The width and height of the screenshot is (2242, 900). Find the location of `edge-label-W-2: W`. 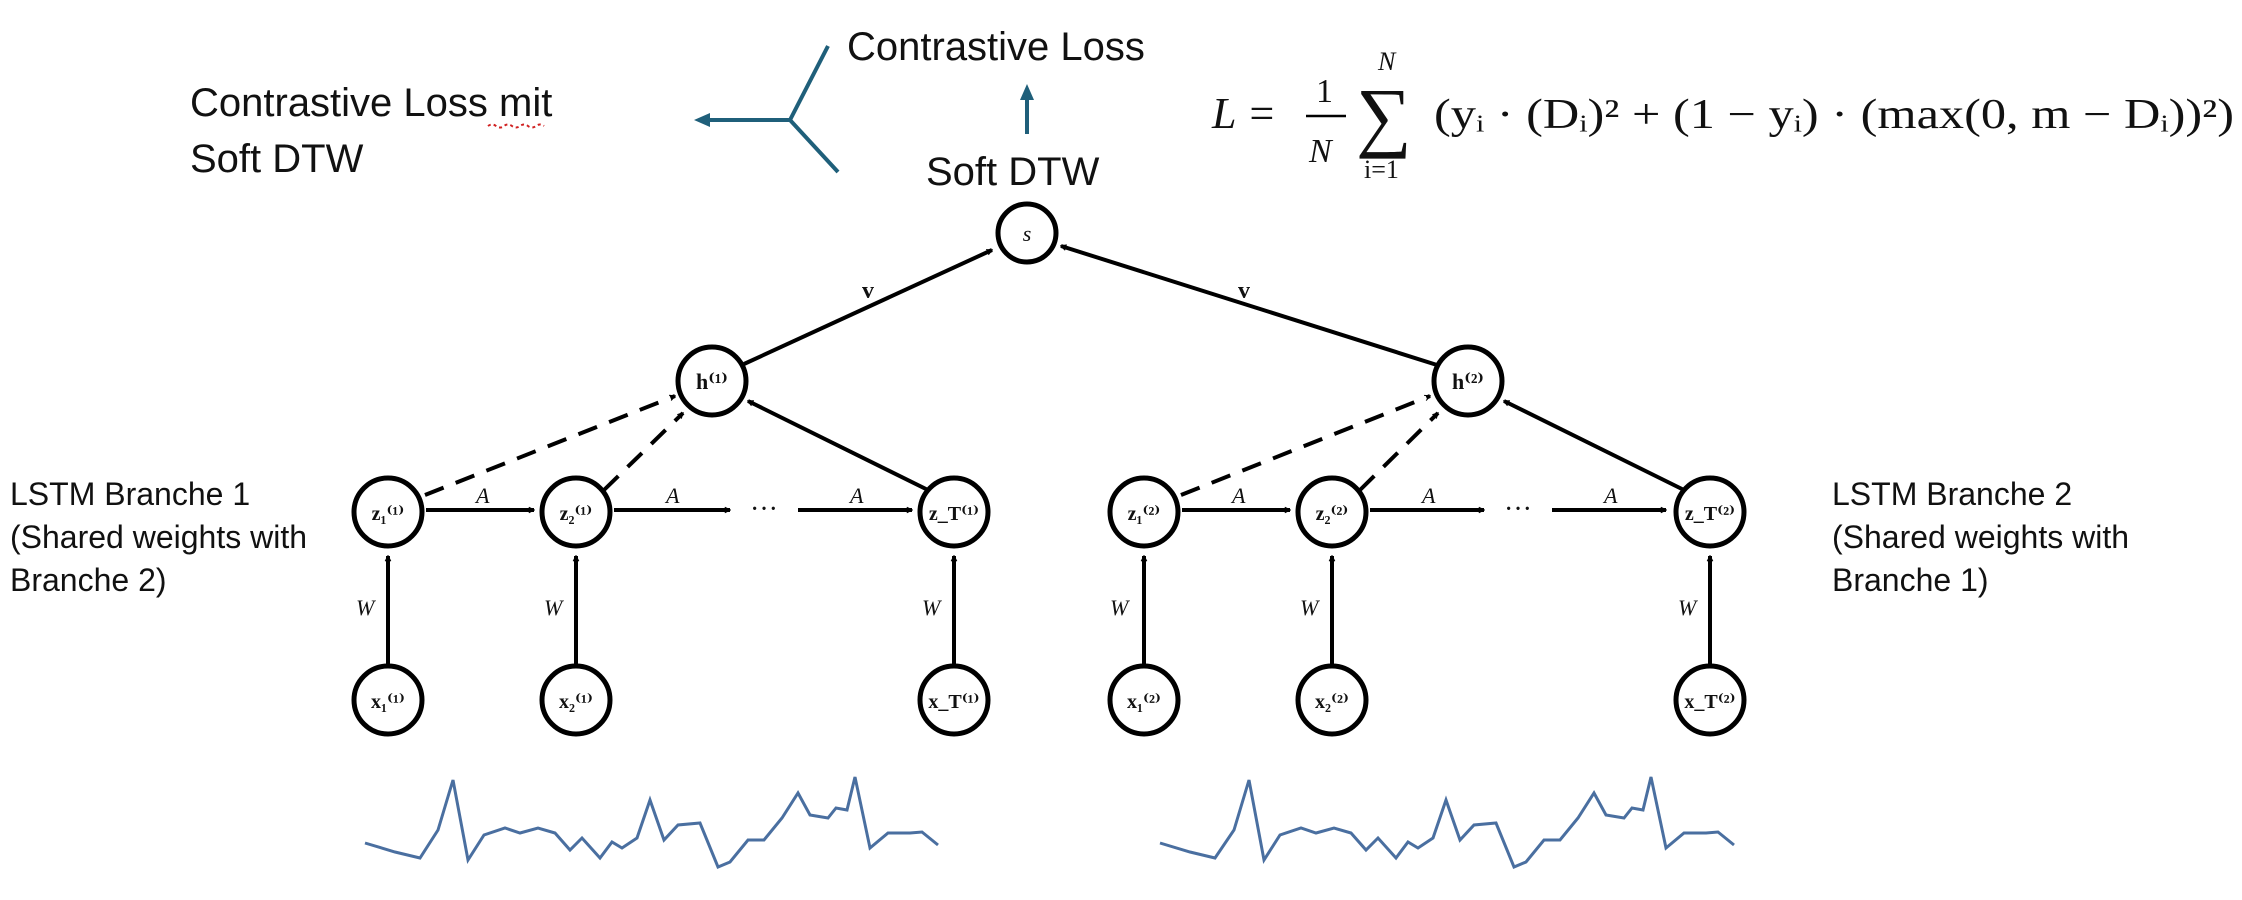

edge-label-W-2: W is located at coordinates (554, 607).